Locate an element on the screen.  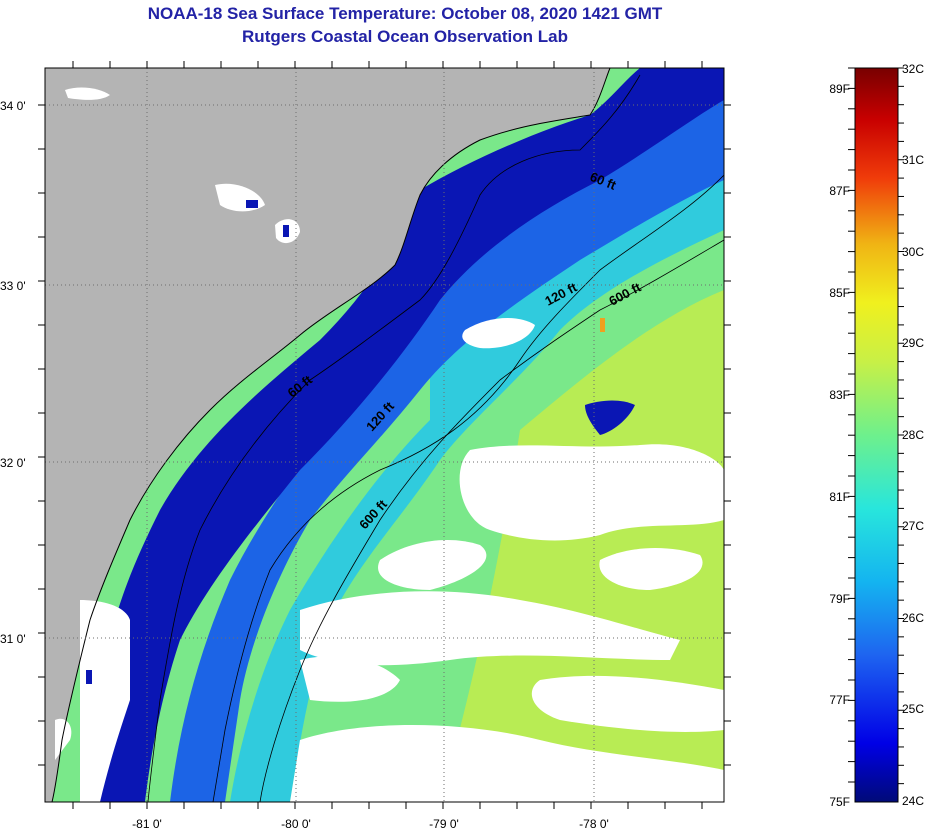
lat-label: 31 0' is located at coordinates (13, 639).